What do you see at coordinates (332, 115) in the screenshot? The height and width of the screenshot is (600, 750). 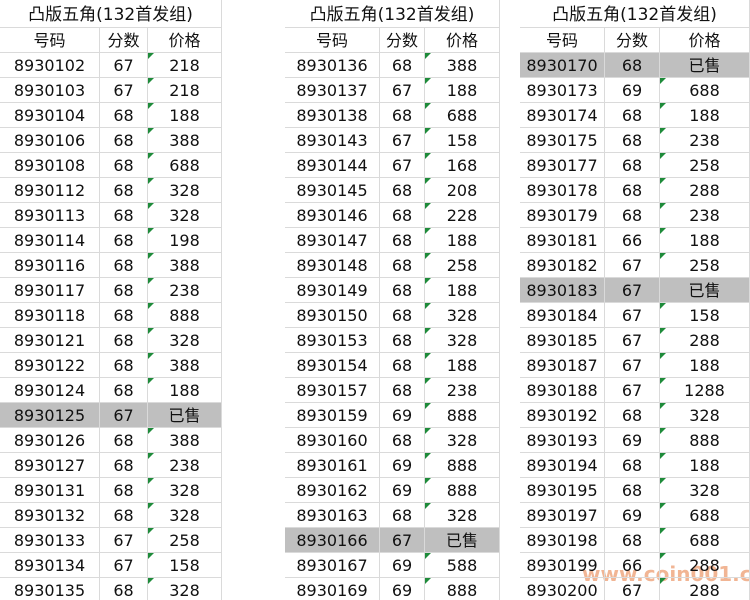 I see `code-cell: 8930138` at bounding box center [332, 115].